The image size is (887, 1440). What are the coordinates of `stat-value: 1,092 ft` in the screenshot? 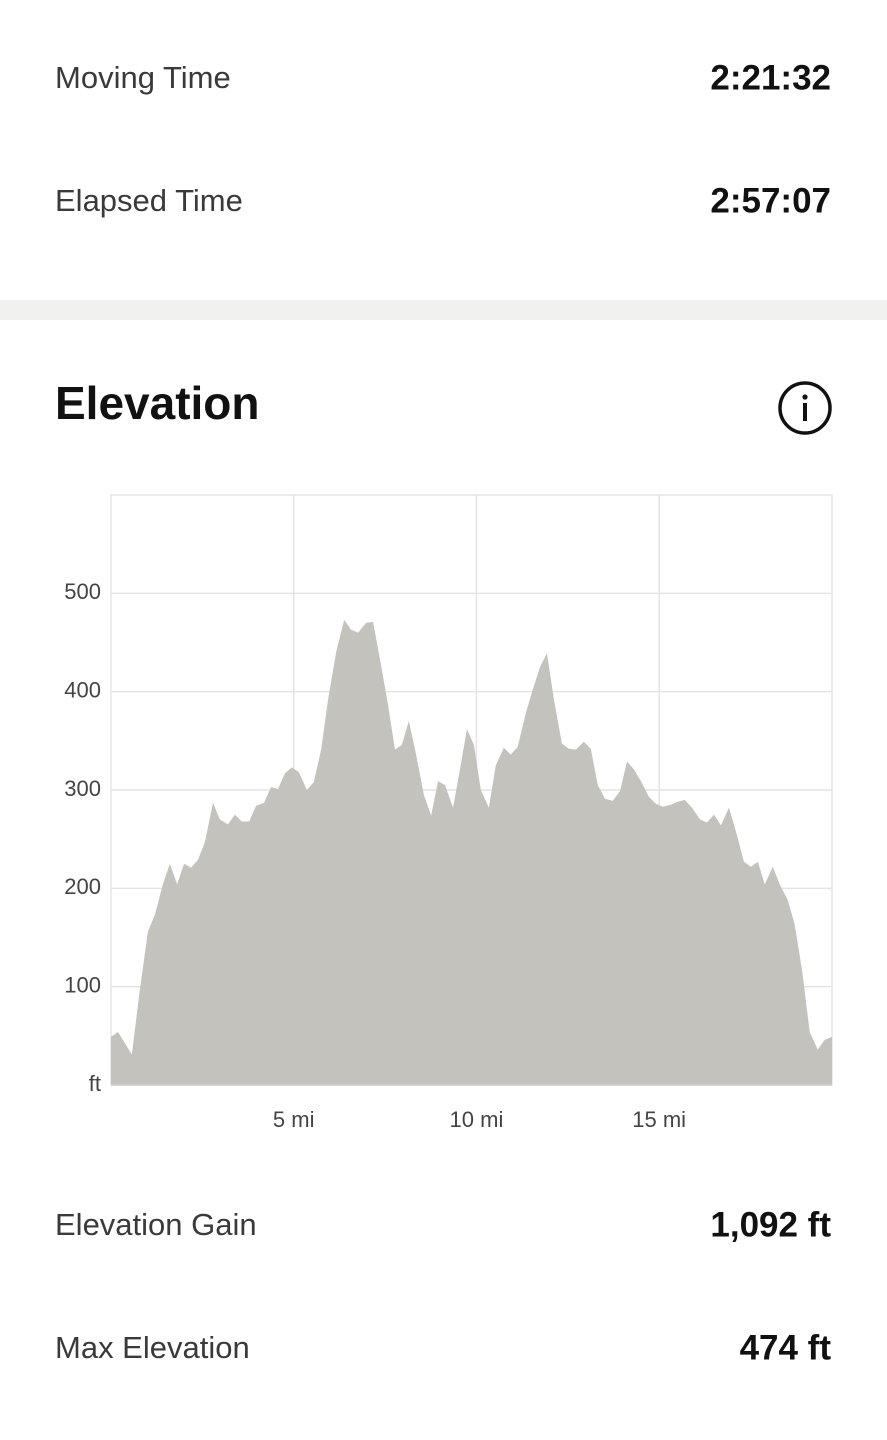 It's located at (770, 1224).